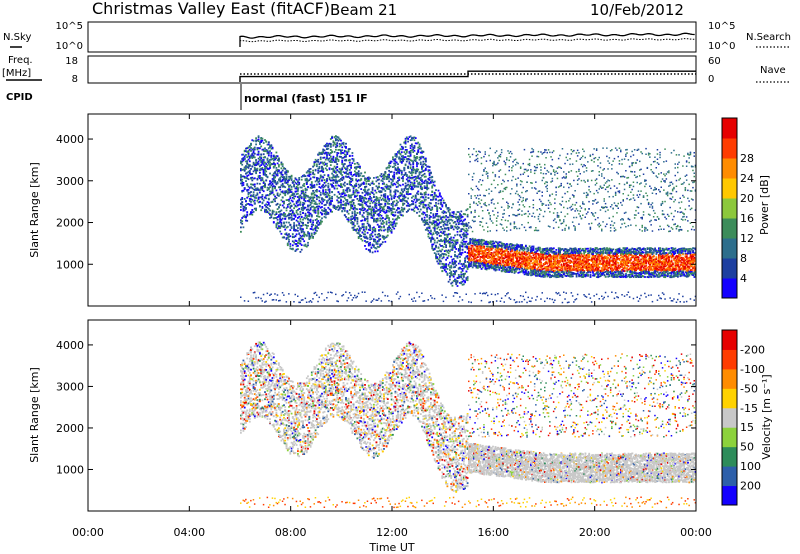 This screenshot has height=554, width=800. I want to click on nsearch-trace, so click(467, 41).